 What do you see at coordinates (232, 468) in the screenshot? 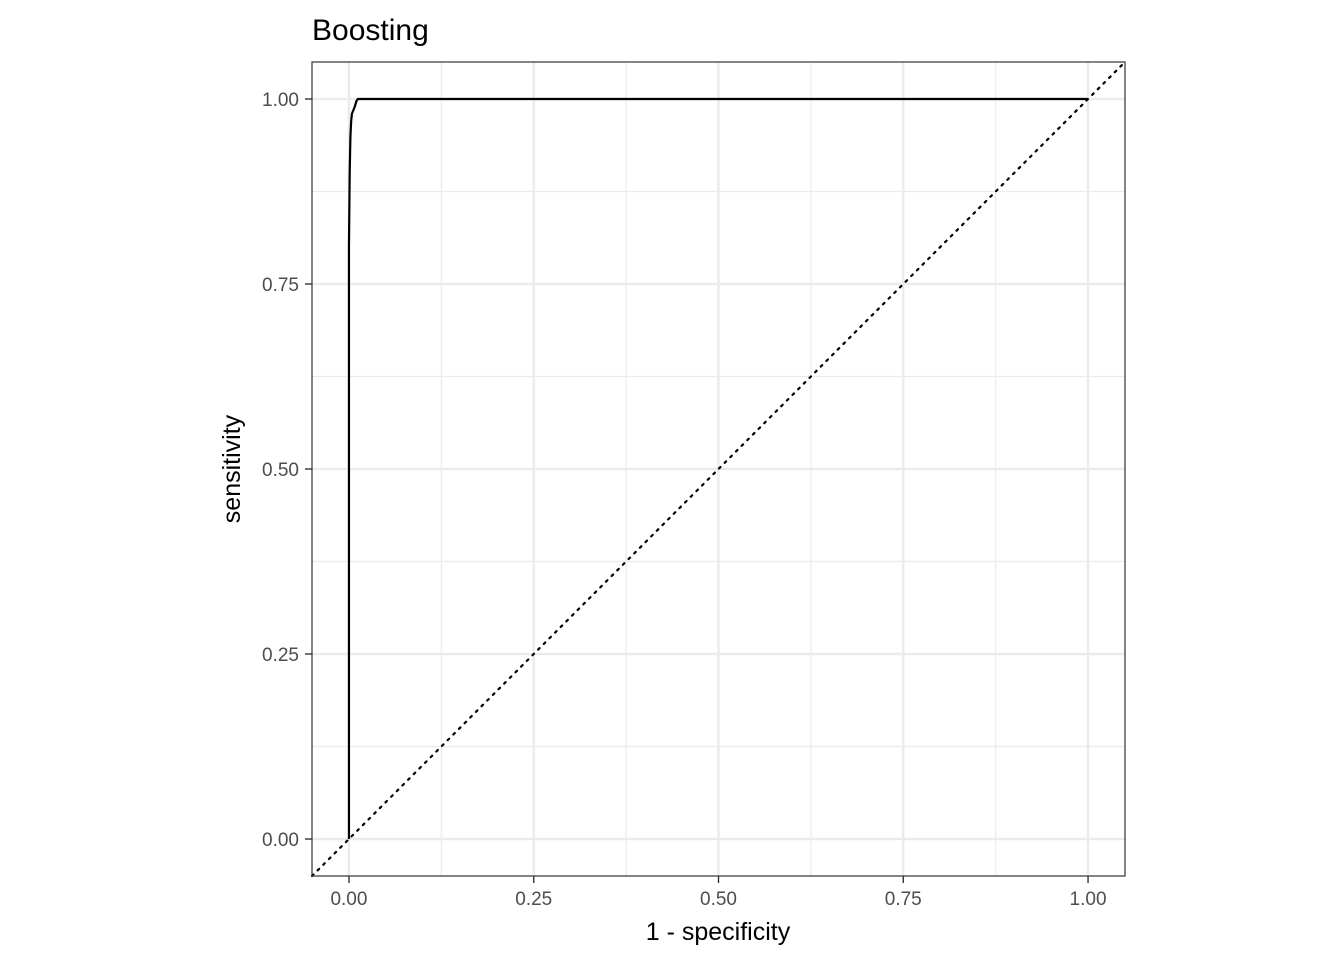
I see `y-axis-title: sensitivity` at bounding box center [232, 468].